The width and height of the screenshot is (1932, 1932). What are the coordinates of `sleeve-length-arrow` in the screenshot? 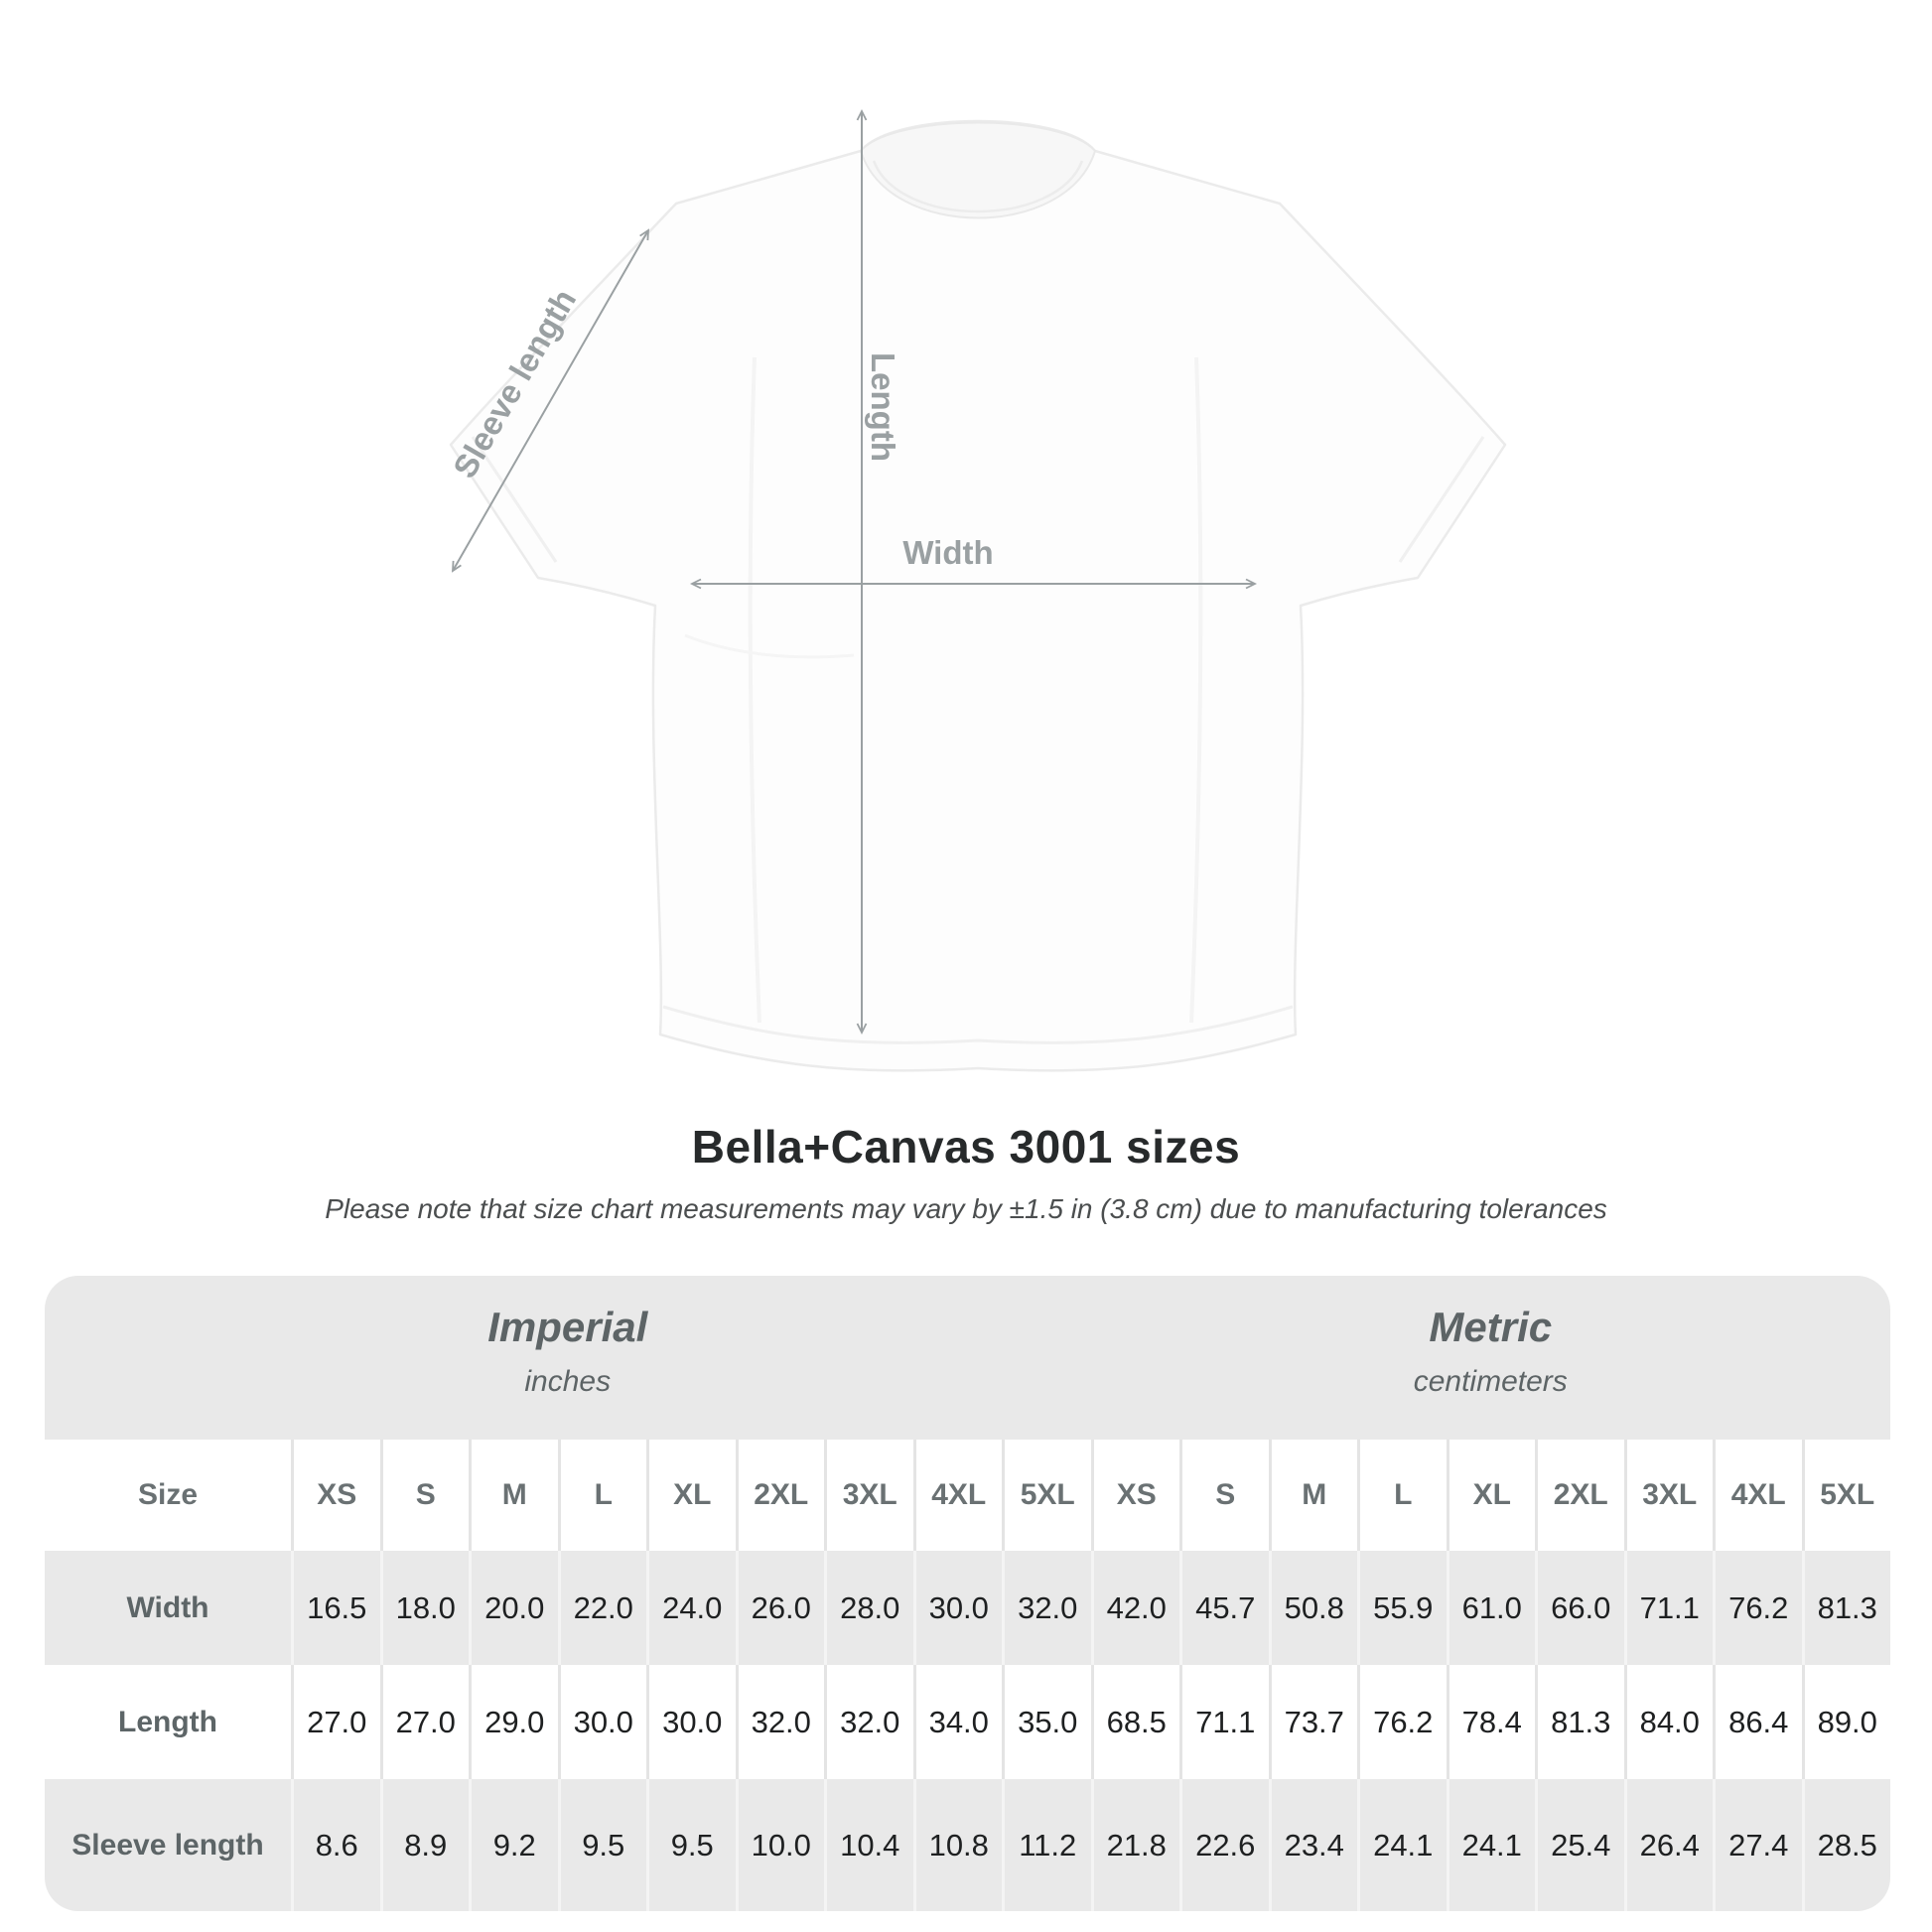 It's located at (550, 401).